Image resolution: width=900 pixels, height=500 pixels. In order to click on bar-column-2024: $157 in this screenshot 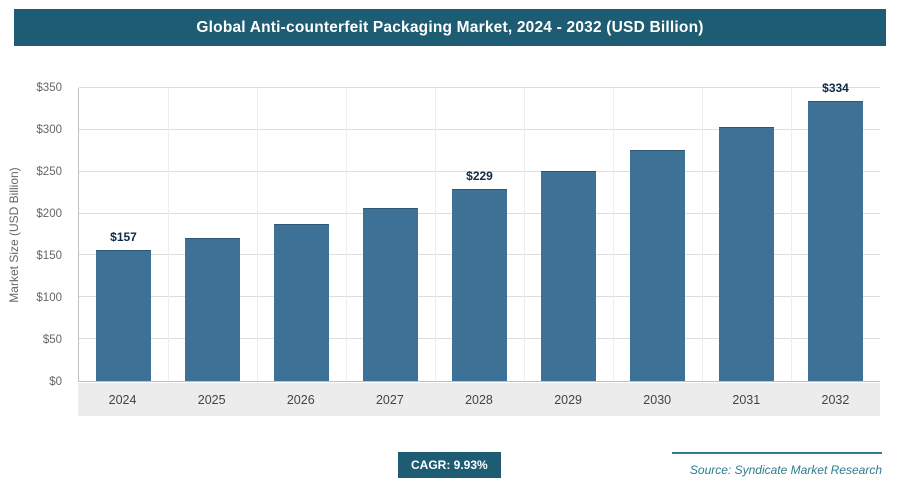, I will do `click(123, 234)`.